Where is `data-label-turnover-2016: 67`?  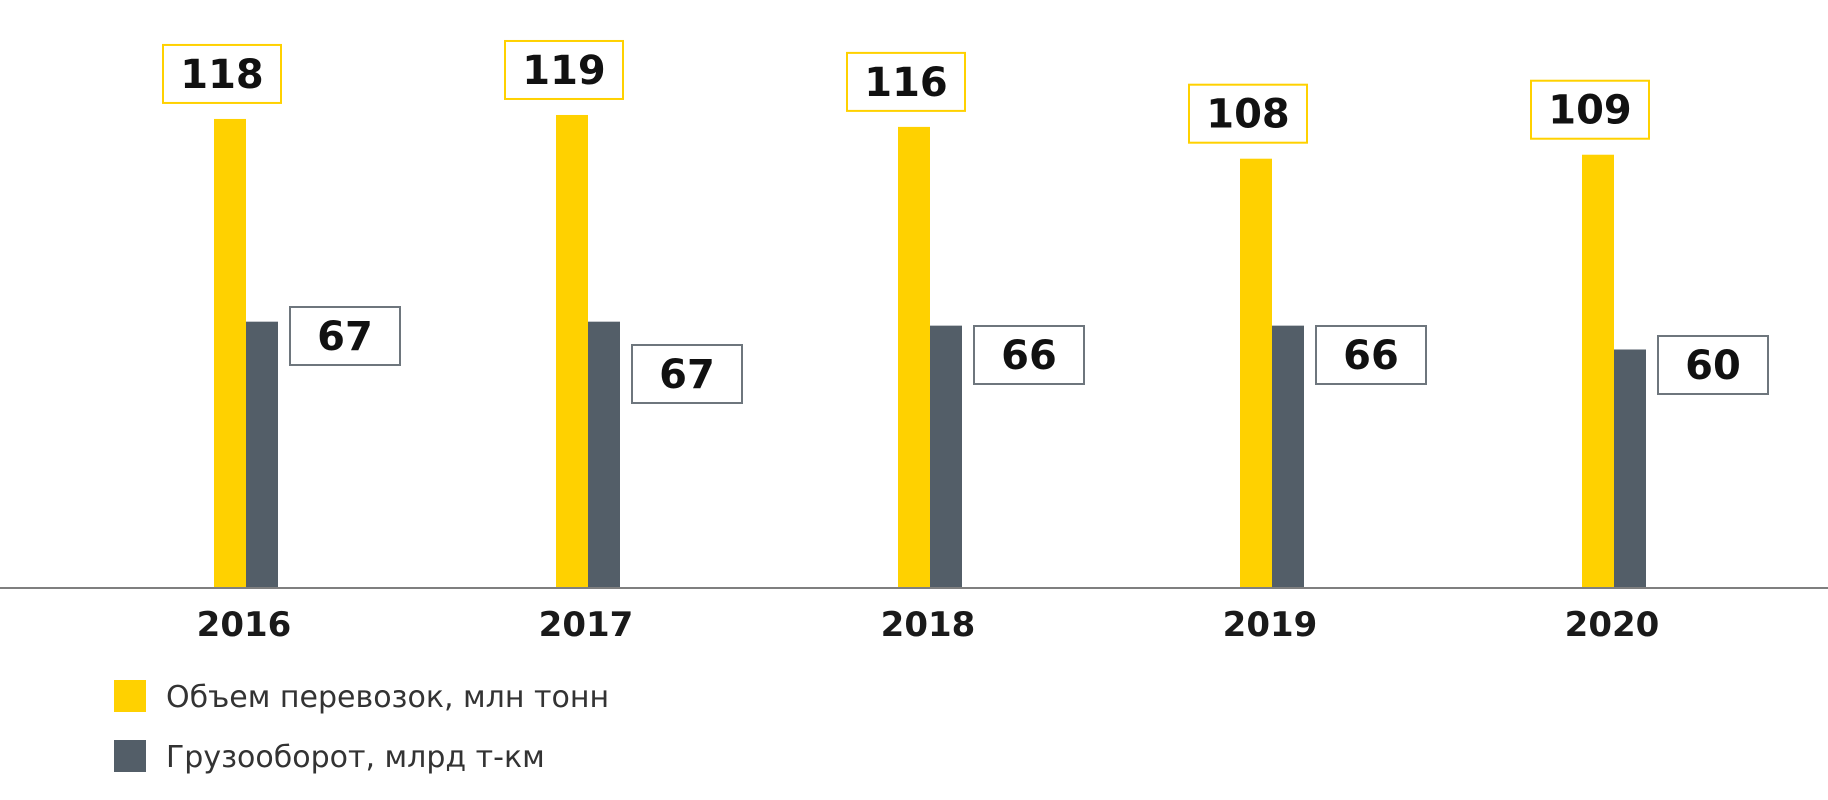 data-label-turnover-2016: 67 is located at coordinates (345, 337).